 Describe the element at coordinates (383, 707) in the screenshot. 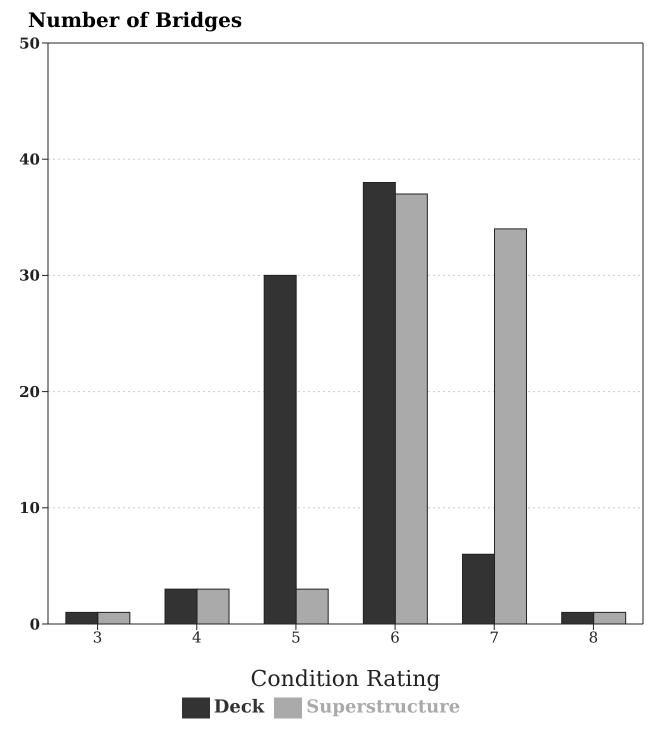

I see `legend-label: Superstructure` at that location.